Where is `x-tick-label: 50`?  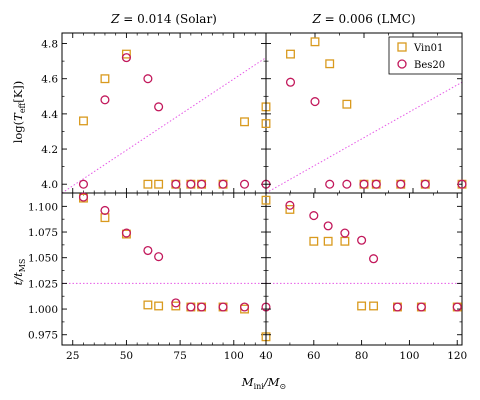 x-tick-label: 50 is located at coordinates (126, 356).